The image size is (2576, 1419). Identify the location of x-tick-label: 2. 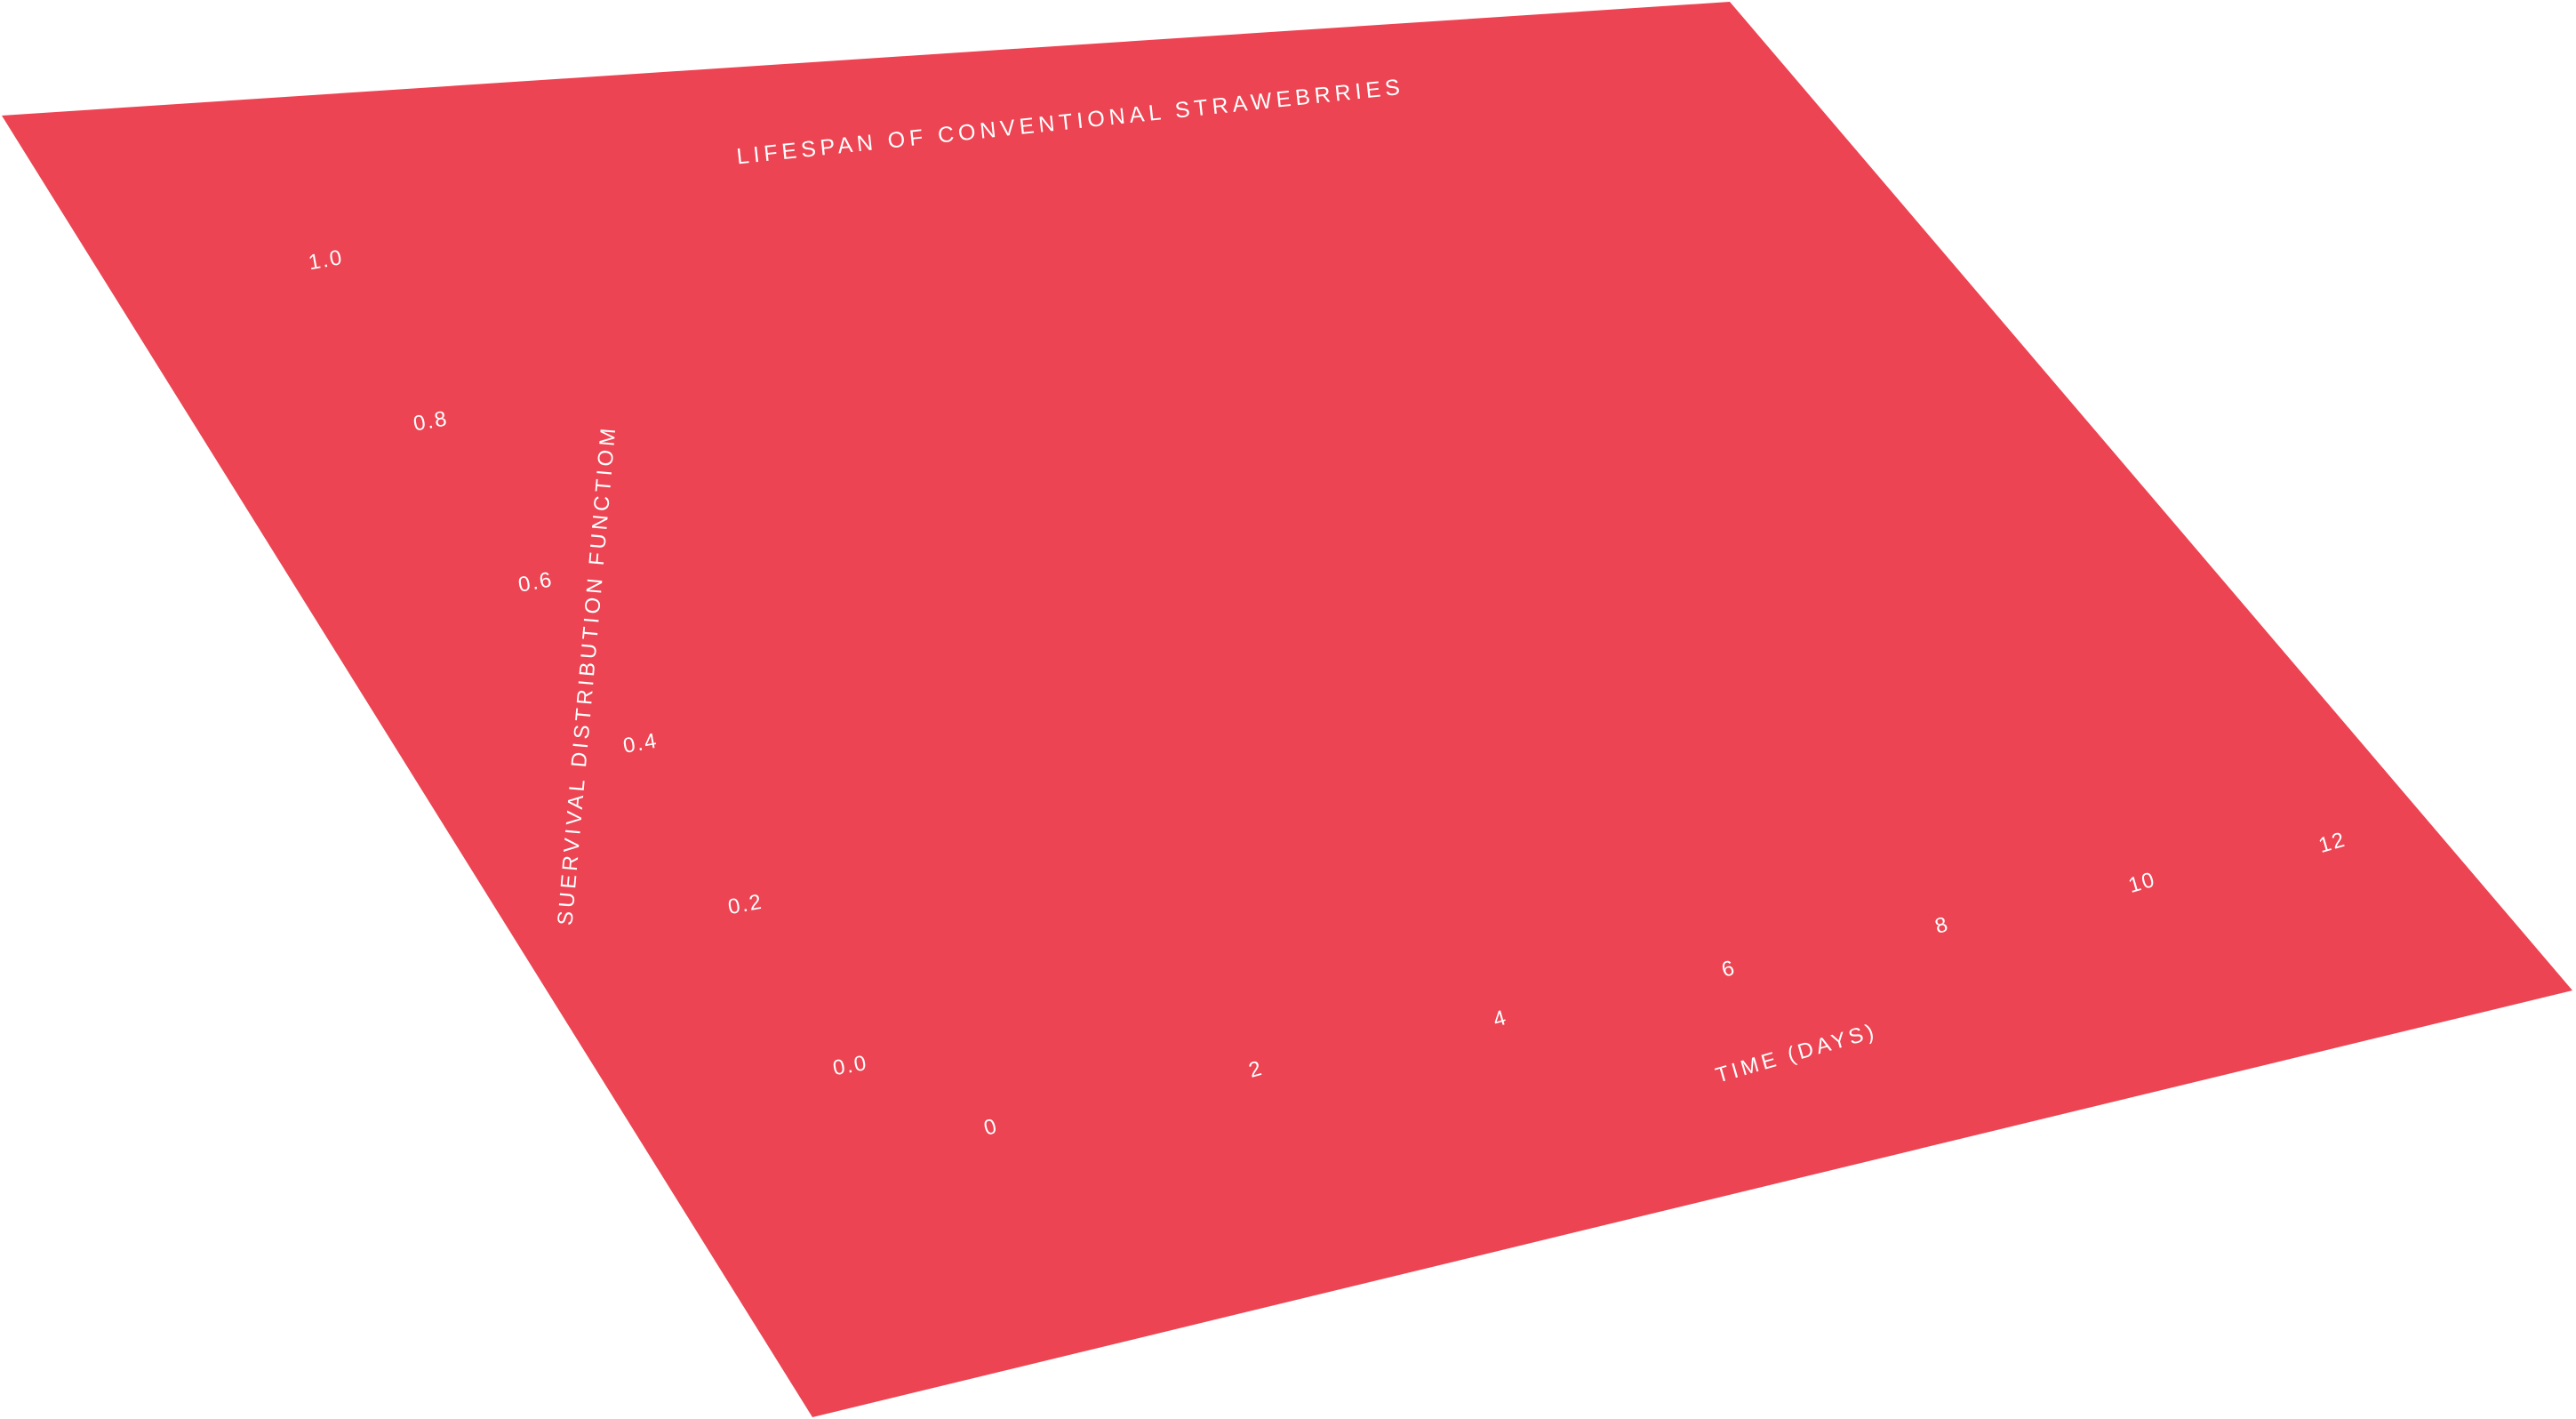
(1256, 1070).